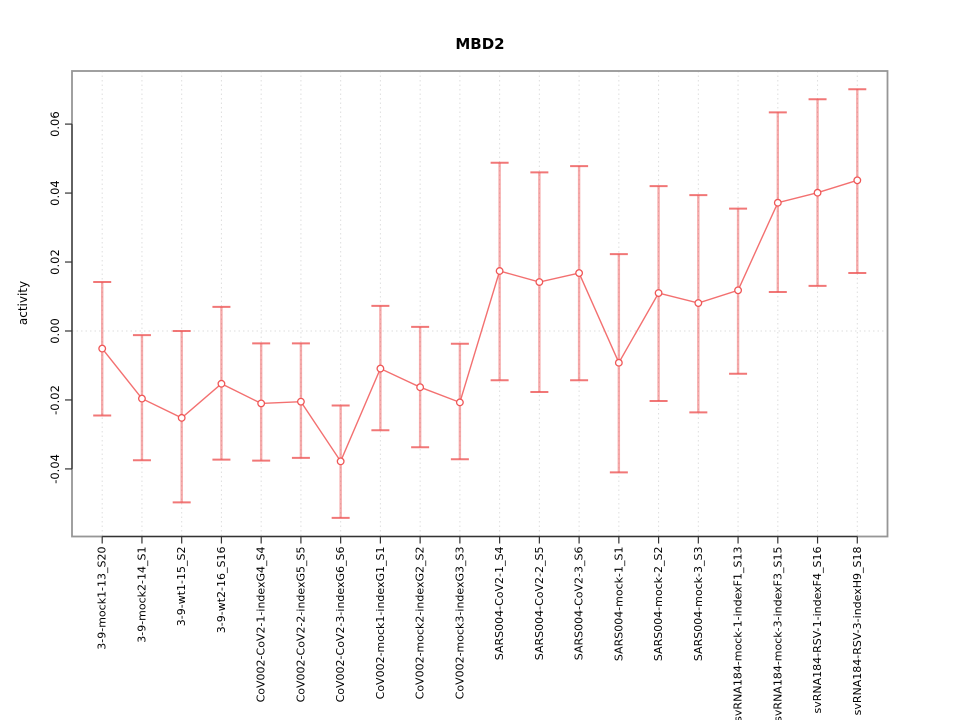 This screenshot has width=960, height=720. I want to click on x-category-label: SARS004-CoV2-1_S4, so click(499, 604).